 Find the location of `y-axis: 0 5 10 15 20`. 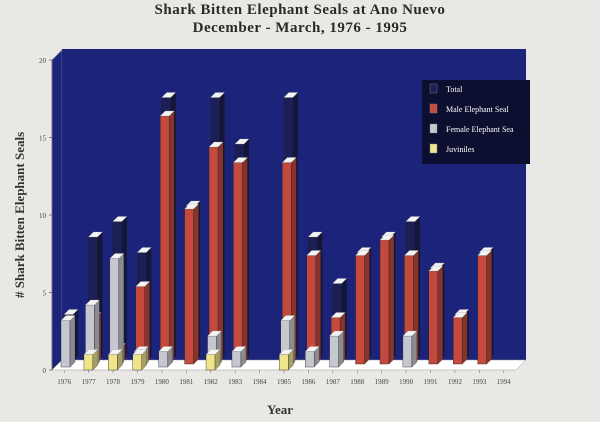

y-axis: 0 5 10 15 20 is located at coordinates (46, 216).